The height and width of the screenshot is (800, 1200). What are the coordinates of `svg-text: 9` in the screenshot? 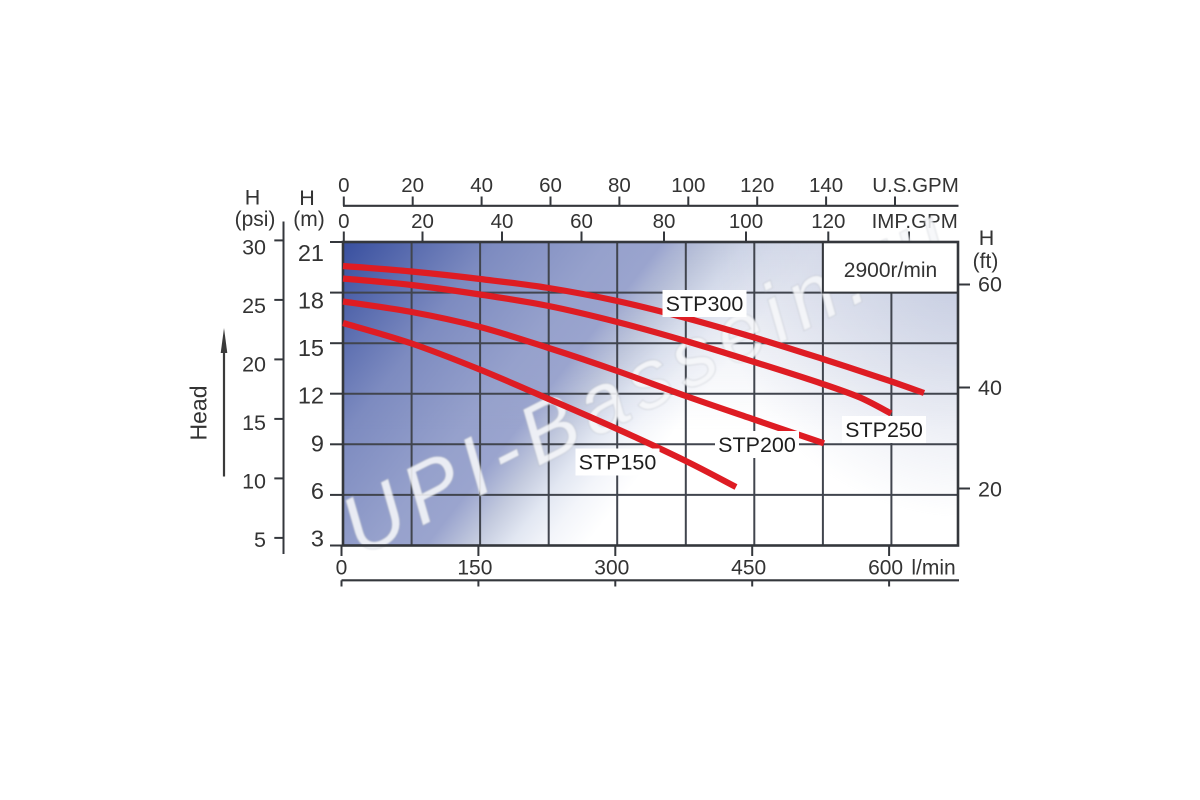 It's located at (317, 443).